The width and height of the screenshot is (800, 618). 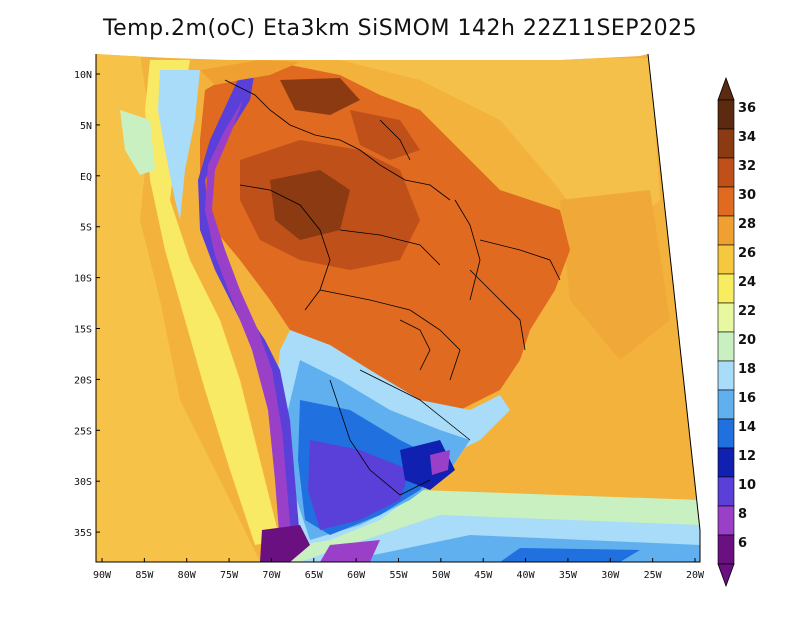 I want to click on colorbar-label: 30, so click(x=747, y=195).